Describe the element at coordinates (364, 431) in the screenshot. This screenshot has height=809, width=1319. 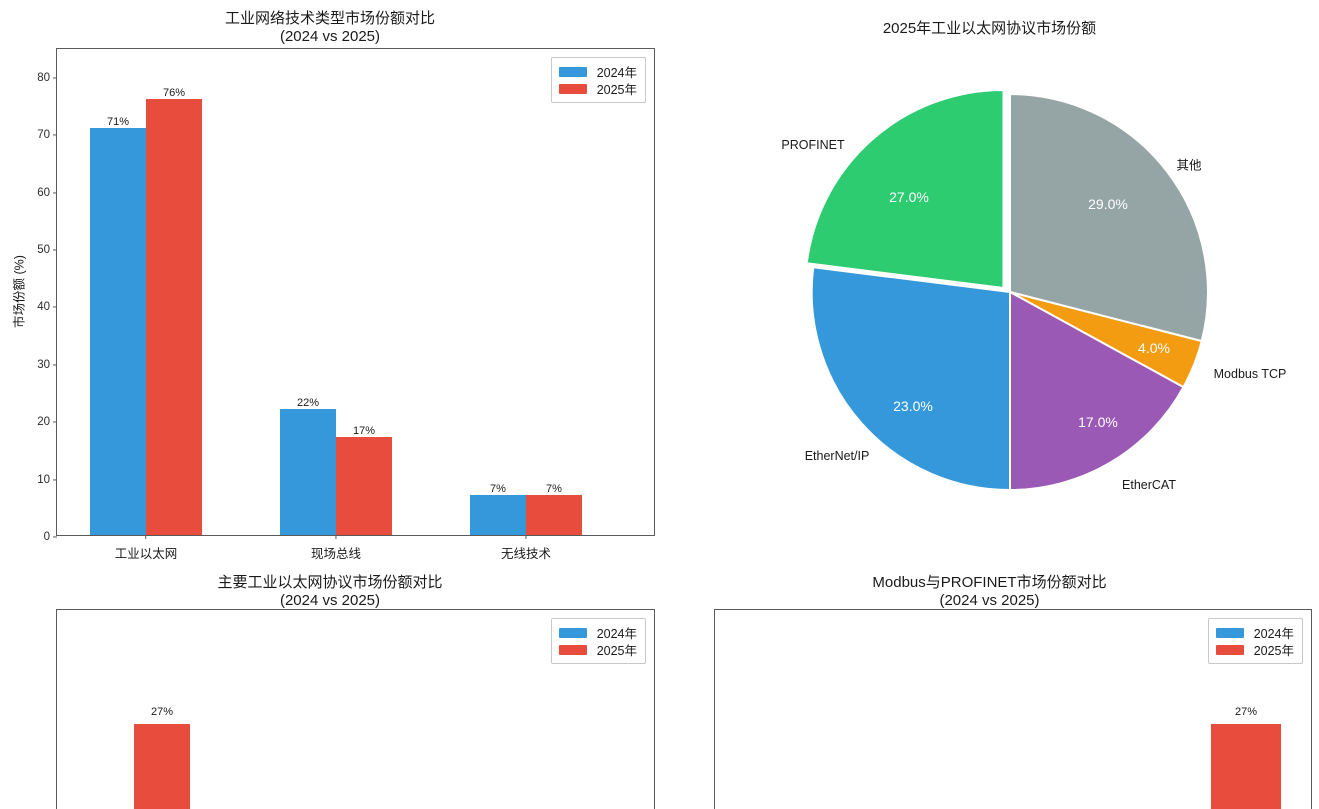
I see `bar-label-2025-fieldbus: 17%` at that location.